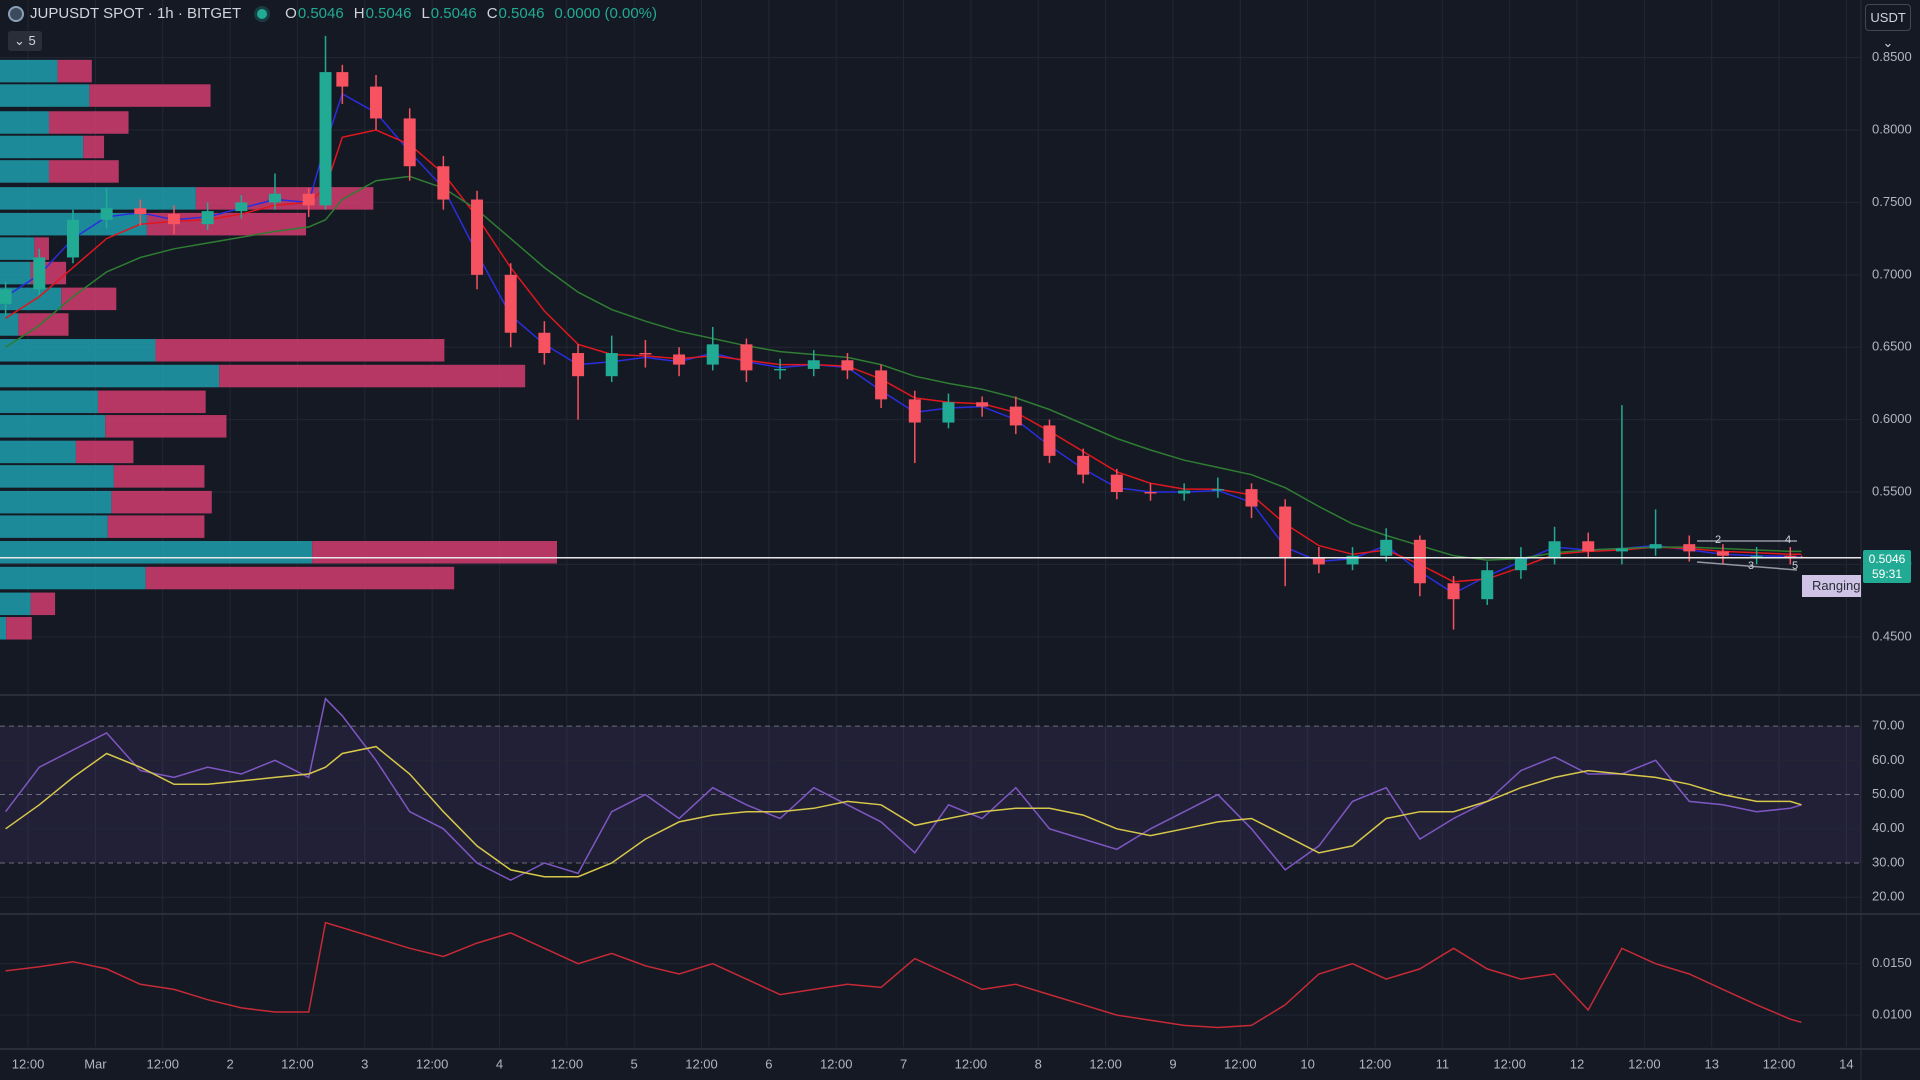 This screenshot has height=1080, width=1920. Describe the element at coordinates (359, 13) in the screenshot. I see `ohlc-label: H` at that location.